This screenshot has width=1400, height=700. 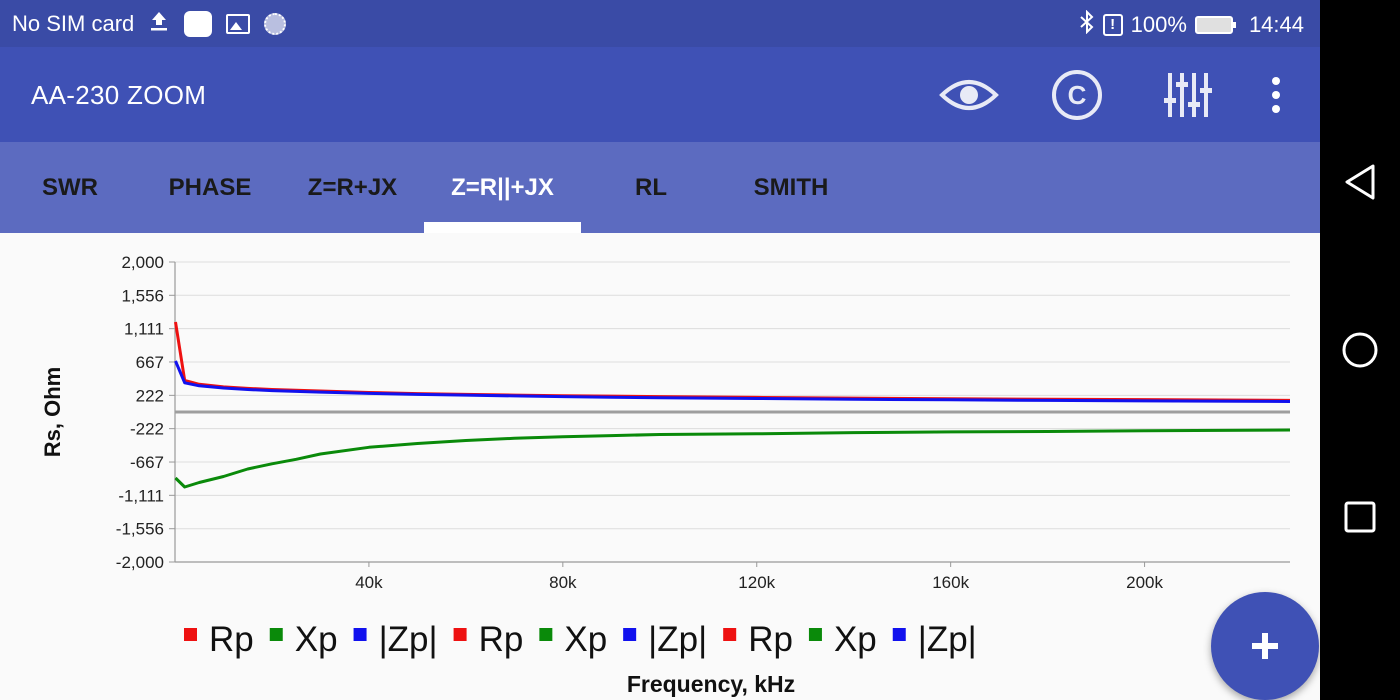 I want to click on y-tick-label: -222, so click(x=147, y=429).